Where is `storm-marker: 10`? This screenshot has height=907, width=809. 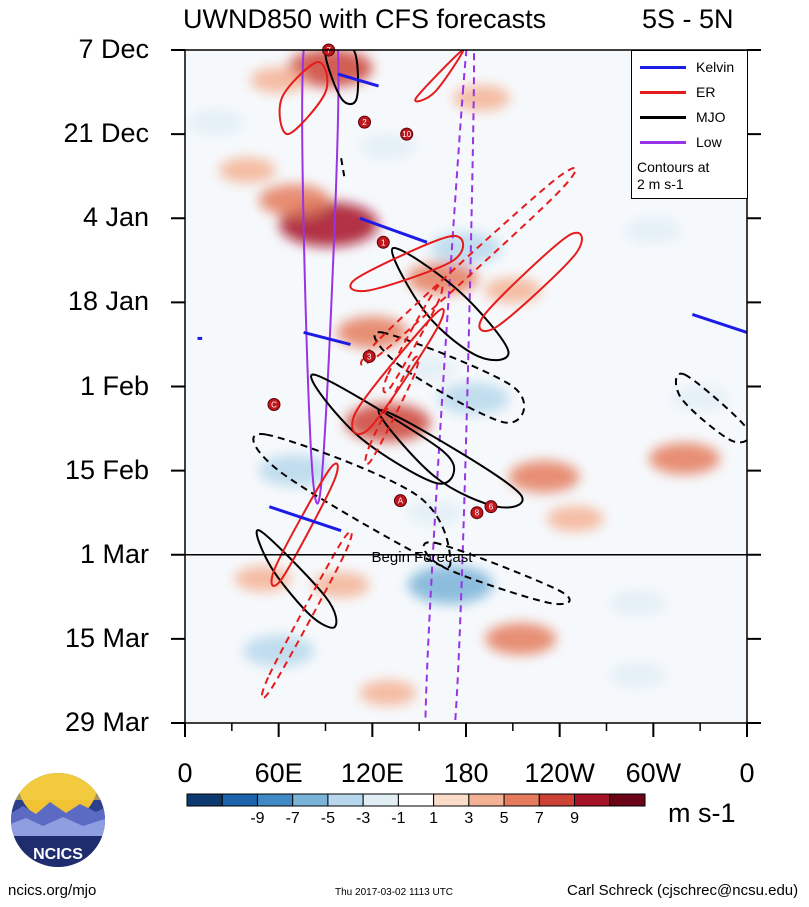 storm-marker: 10 is located at coordinates (407, 134).